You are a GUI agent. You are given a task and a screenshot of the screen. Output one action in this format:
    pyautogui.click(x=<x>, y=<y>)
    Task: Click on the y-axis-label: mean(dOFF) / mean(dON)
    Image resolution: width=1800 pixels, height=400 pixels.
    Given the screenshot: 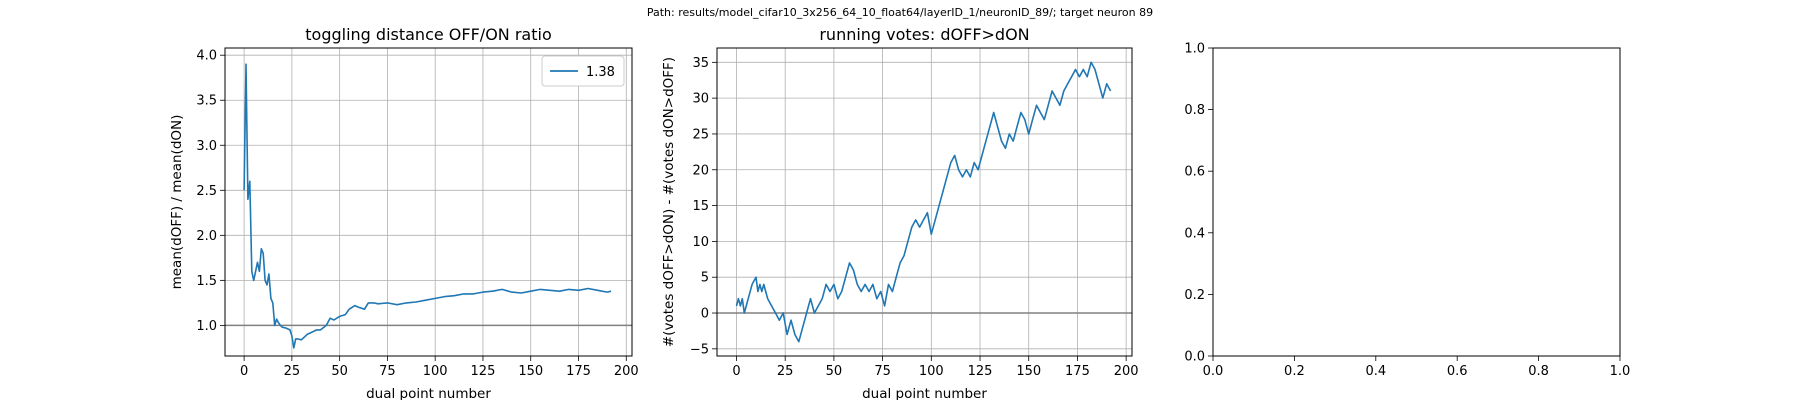 What is the action you would take?
    pyautogui.click(x=177, y=202)
    